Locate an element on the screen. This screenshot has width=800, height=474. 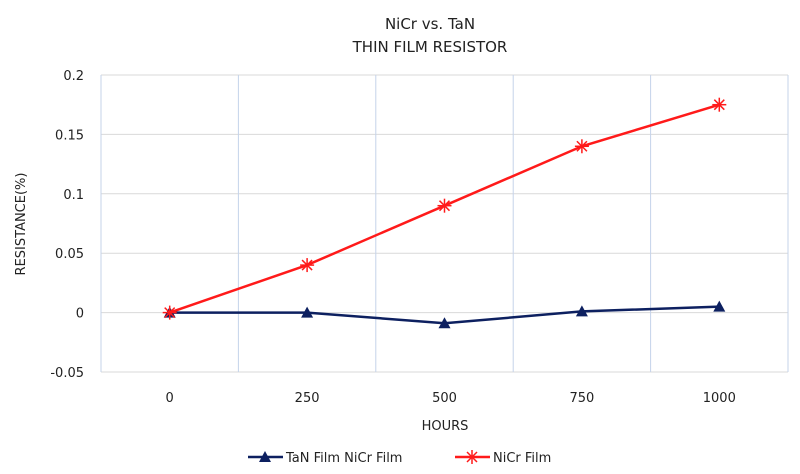
chart-subtitle: THIN FILM RESISTOR is located at coordinates (430, 47).